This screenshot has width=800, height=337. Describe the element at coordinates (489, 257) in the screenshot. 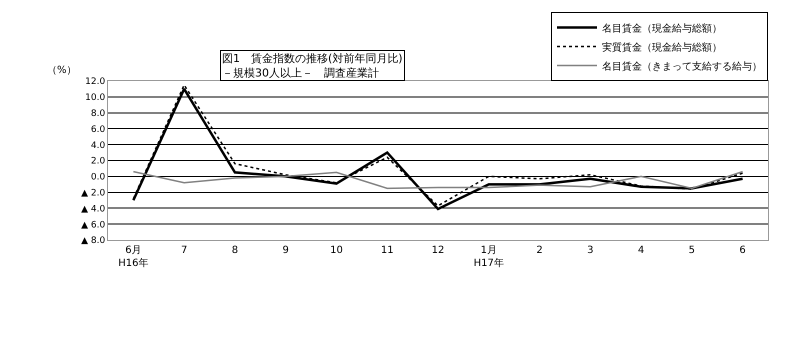

I see `x-tick-label: 1月 H17年` at that location.